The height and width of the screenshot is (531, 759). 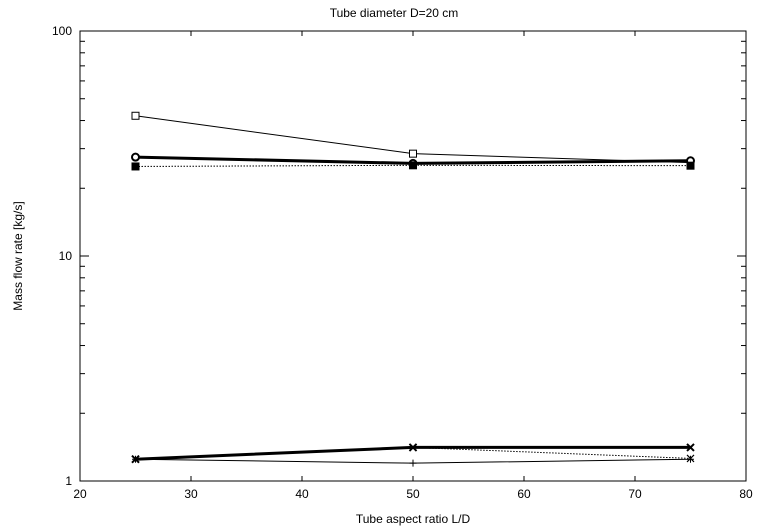 I want to click on chart-title: Tube diameter D=20 cm, so click(x=394, y=13).